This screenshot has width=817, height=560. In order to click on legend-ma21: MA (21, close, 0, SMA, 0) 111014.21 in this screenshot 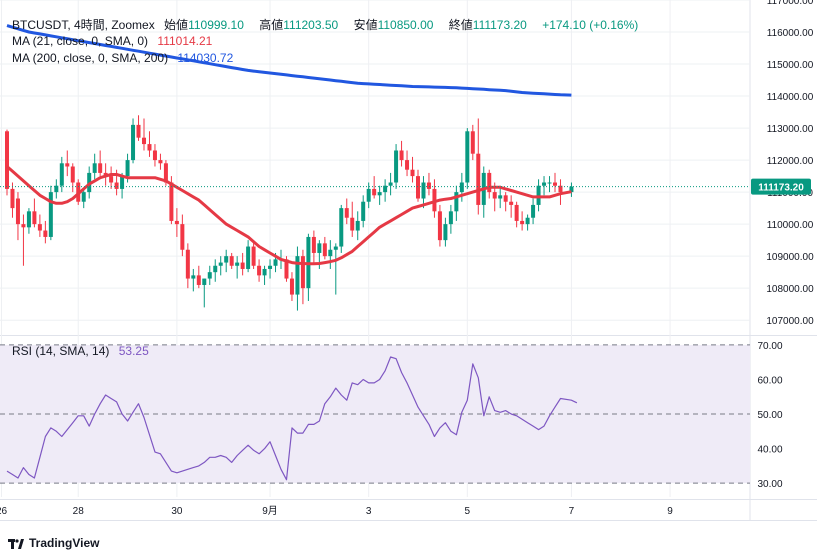, I will do `click(115, 41)`.